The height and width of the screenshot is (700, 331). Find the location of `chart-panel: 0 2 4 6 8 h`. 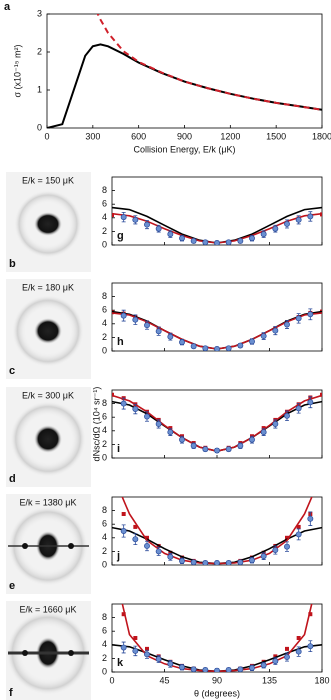

chart-panel: 0 2 4 6 8 h is located at coordinates (212, 318).